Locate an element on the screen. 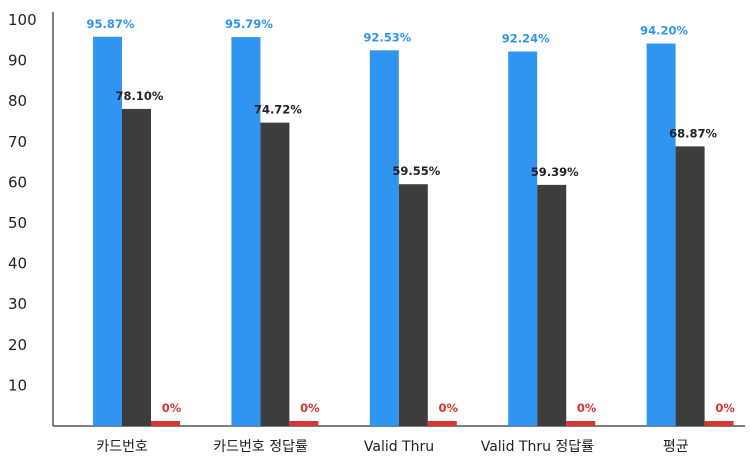  bar-s1-c1 is located at coordinates (275, 274).